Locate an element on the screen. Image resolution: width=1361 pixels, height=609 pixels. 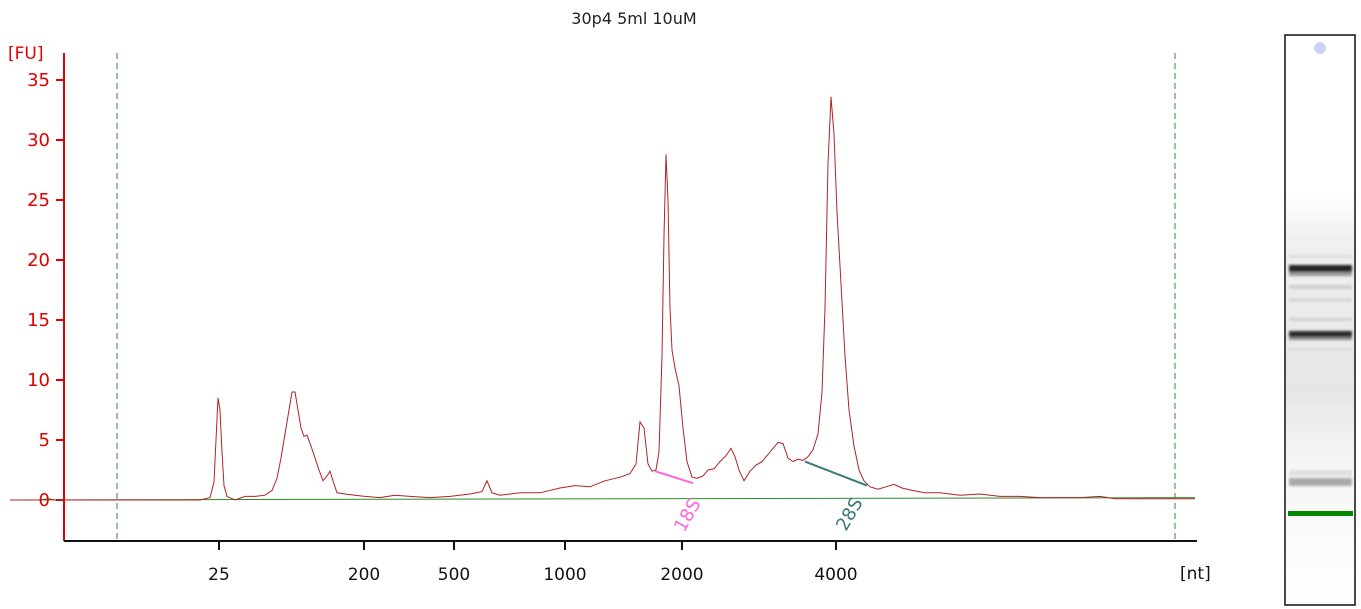
y-axis-label: [FU] is located at coordinates (26, 54).